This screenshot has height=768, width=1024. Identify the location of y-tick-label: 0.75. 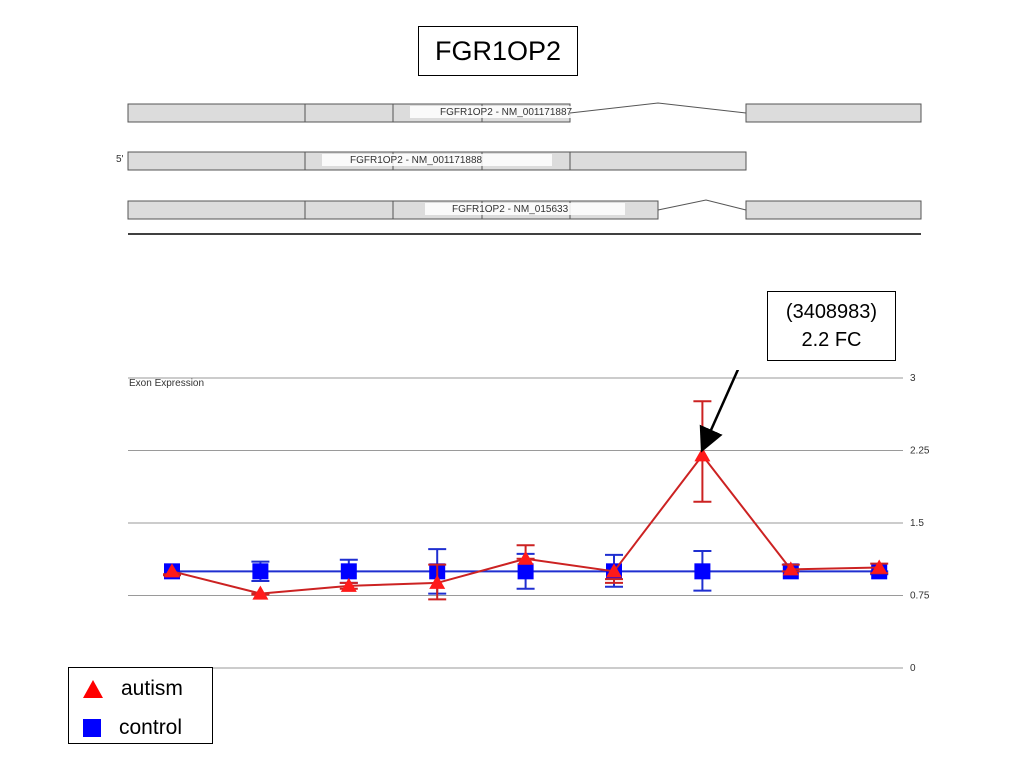
(920, 596).